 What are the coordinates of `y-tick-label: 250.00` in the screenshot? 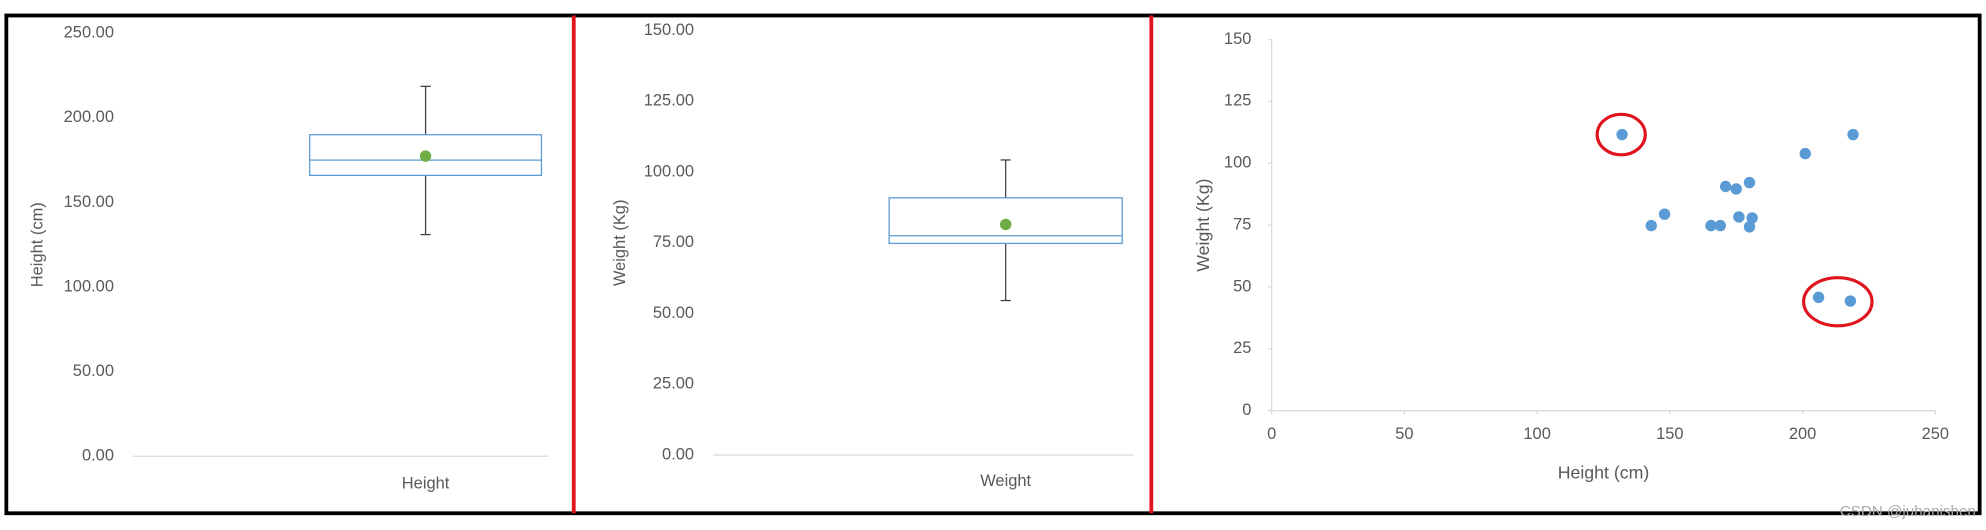 It's located at (89, 33).